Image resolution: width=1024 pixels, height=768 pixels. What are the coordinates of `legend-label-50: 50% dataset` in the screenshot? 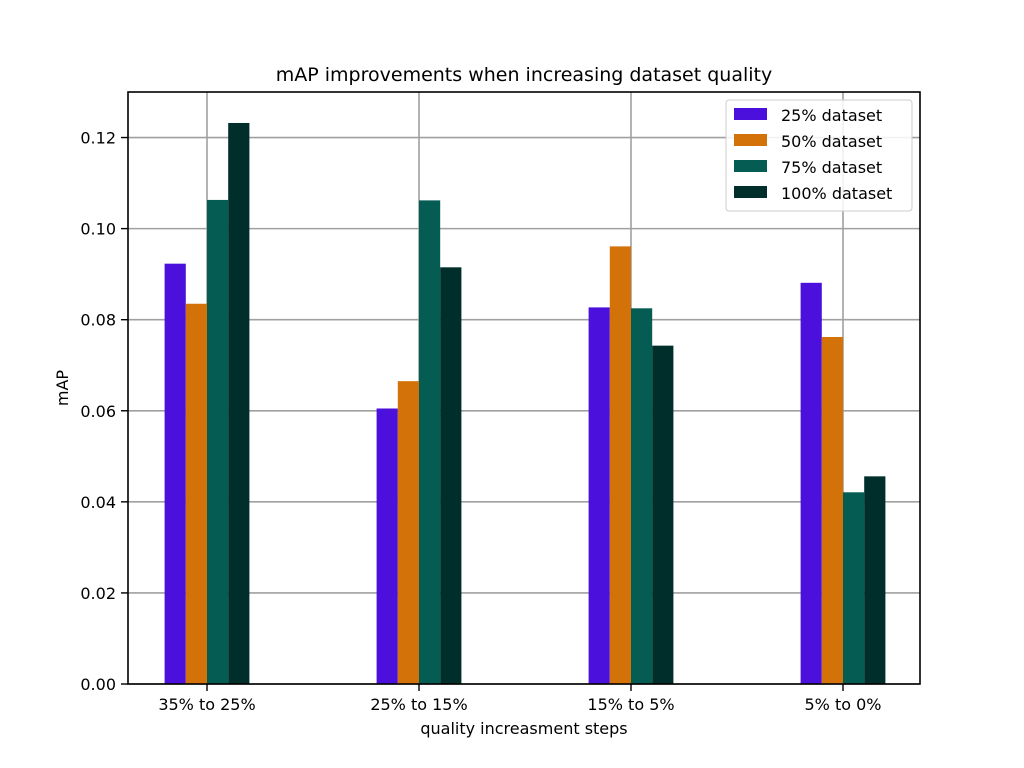 It's located at (831, 141).